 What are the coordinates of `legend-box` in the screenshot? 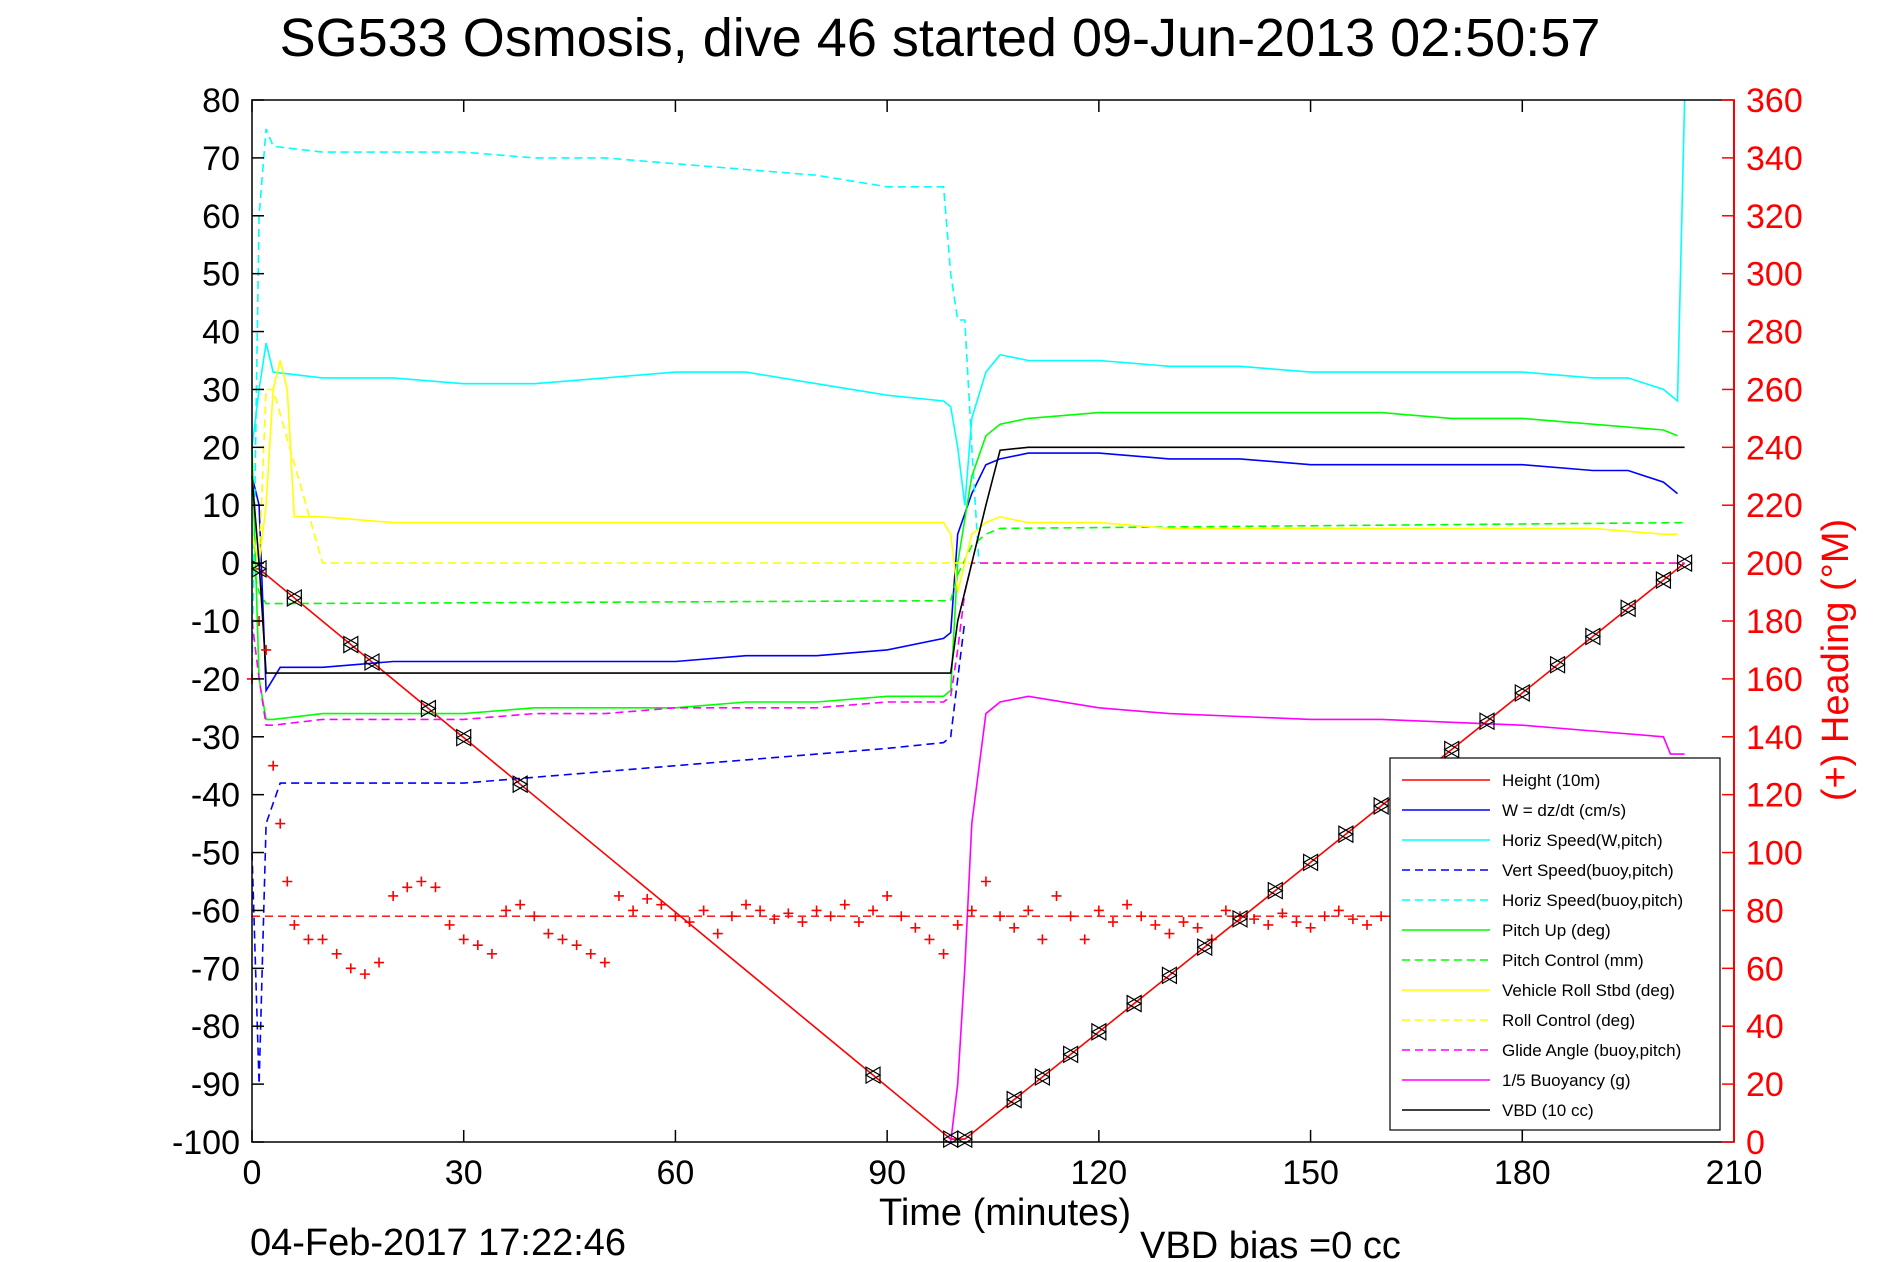 It's located at (1555, 944).